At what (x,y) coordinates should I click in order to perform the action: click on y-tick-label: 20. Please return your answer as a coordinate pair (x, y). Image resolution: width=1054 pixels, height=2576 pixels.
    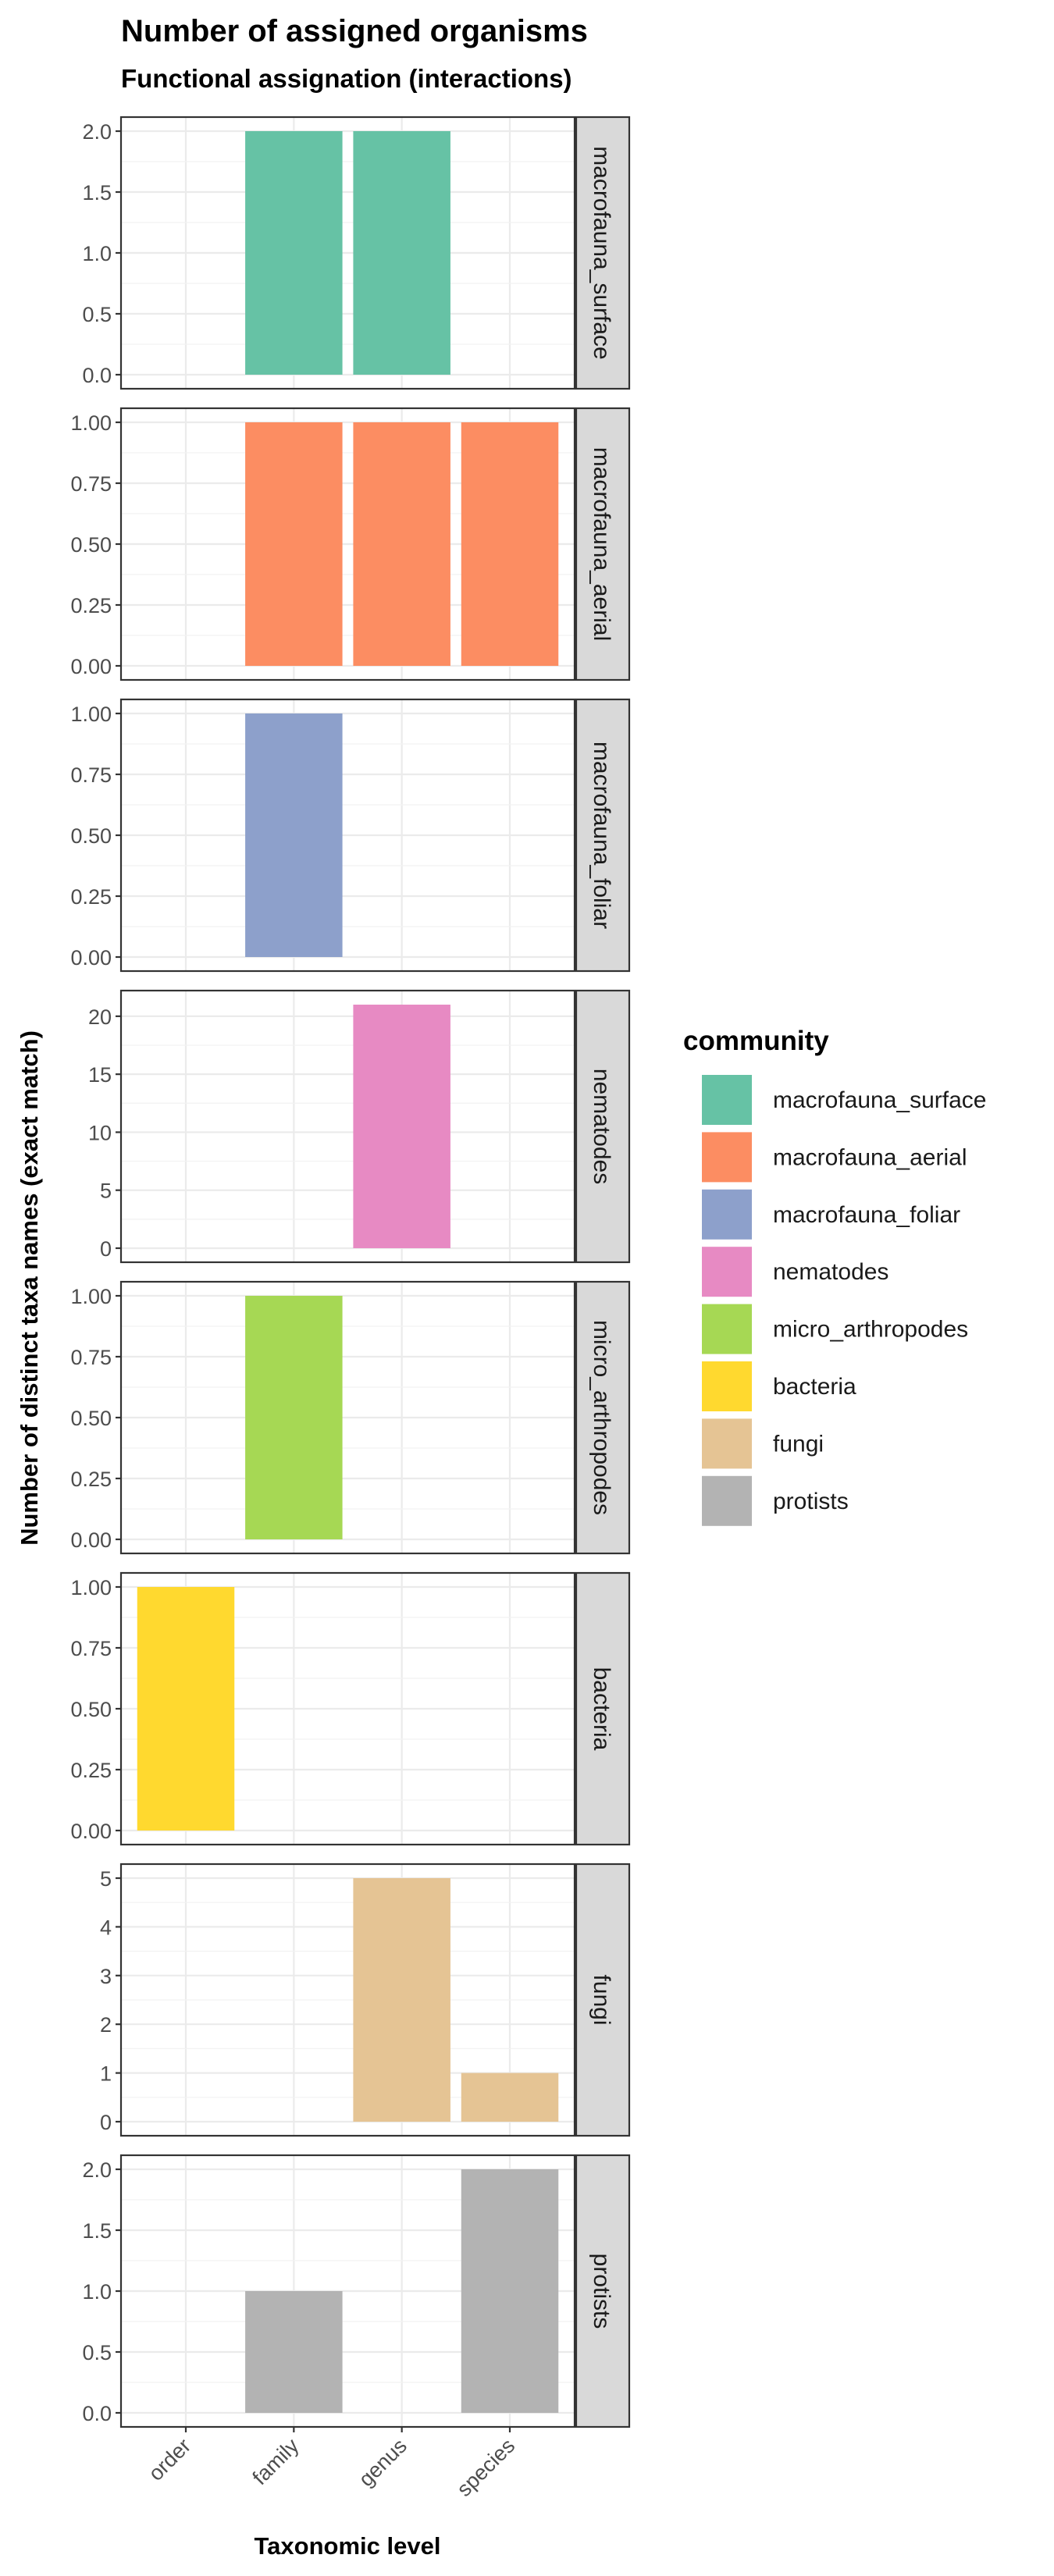
    Looking at the image, I should click on (100, 1017).